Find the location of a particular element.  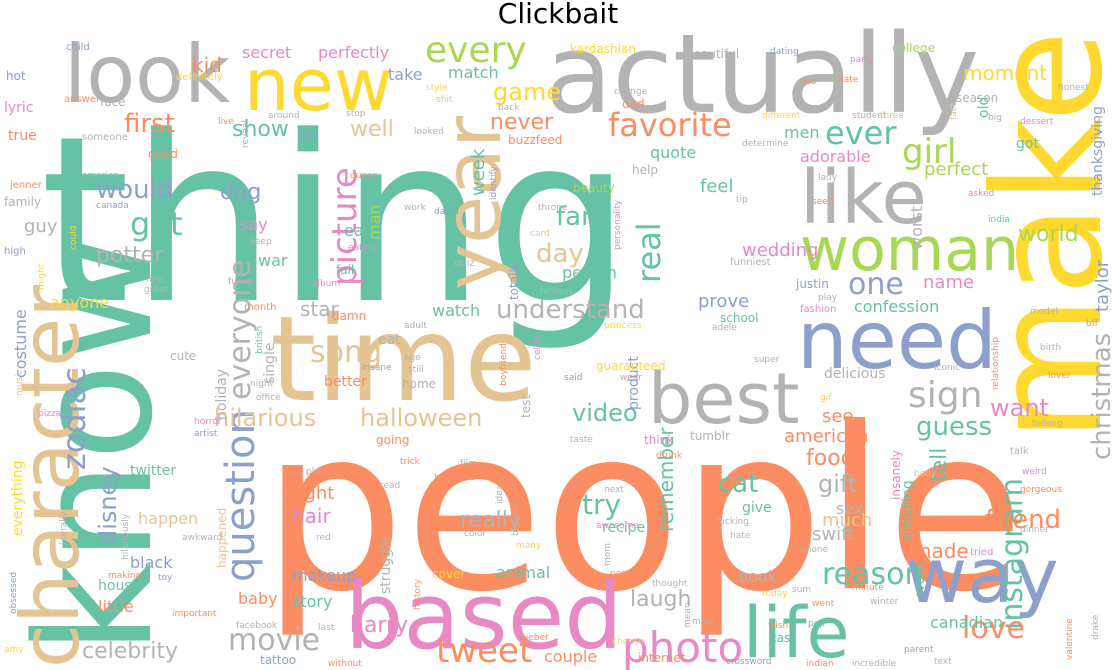

word-world: world is located at coordinates (1048, 234).